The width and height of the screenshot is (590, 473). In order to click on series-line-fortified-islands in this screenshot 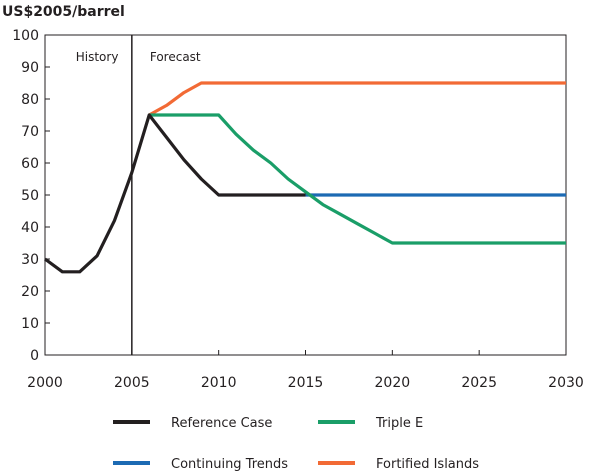, I will do `click(357, 99)`.